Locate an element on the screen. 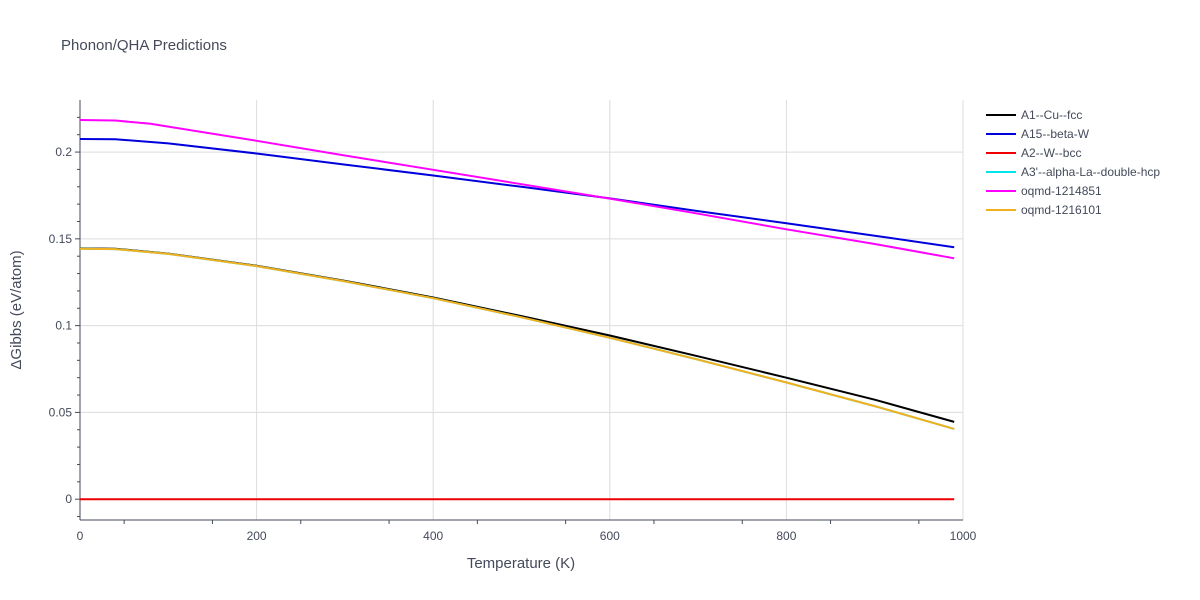  x-tick-label: 800 is located at coordinates (786, 536).